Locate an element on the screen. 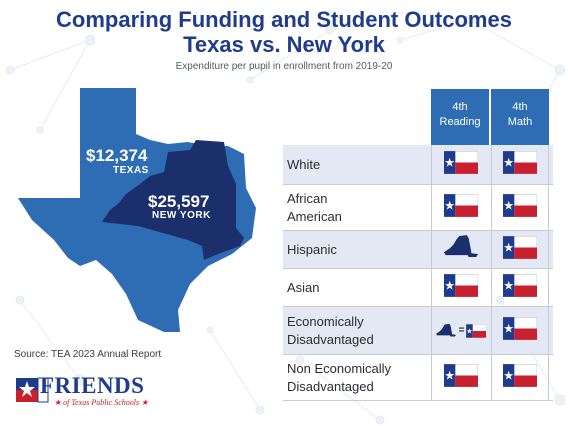  table-row: African American is located at coordinates (418, 208).